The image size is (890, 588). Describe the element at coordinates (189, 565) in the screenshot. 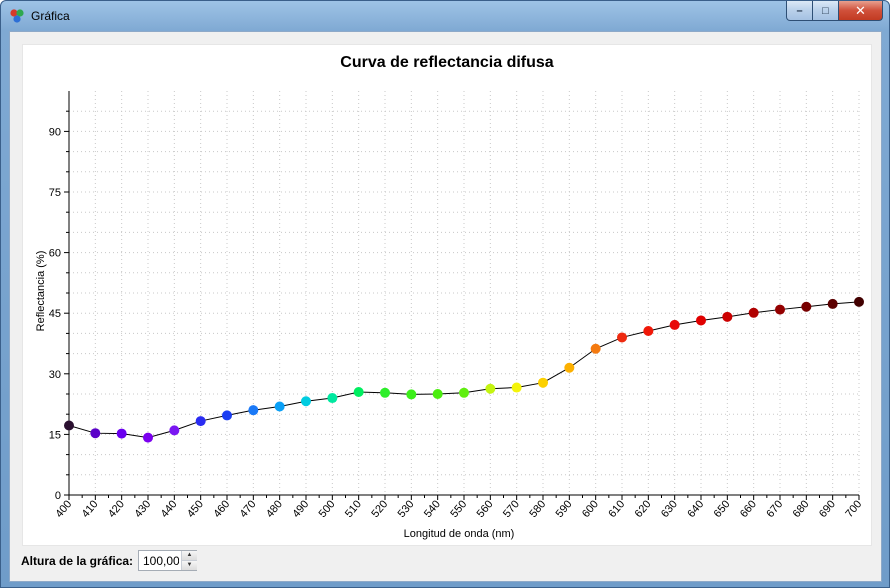

I see `spin-down-icon: ▼` at that location.